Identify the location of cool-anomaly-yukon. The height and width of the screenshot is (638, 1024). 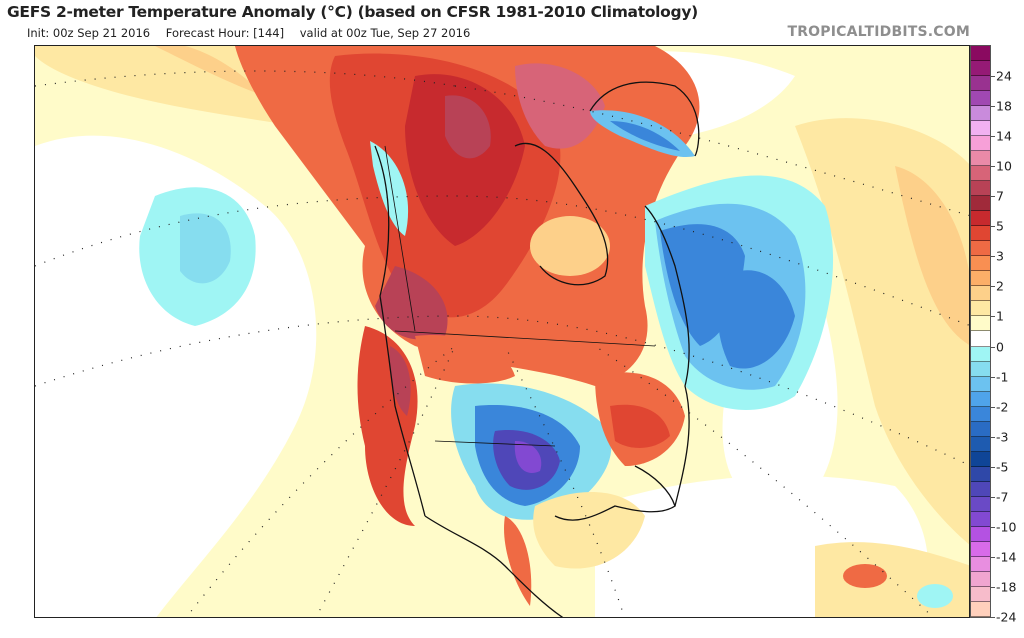
(389, 188).